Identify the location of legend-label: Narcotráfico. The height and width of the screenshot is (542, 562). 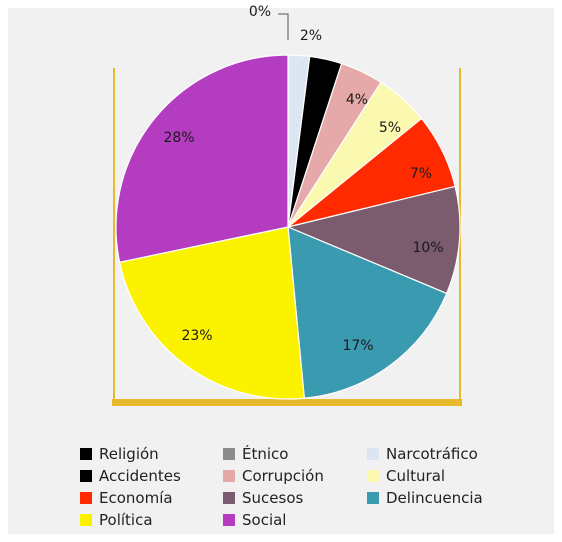
(432, 454).